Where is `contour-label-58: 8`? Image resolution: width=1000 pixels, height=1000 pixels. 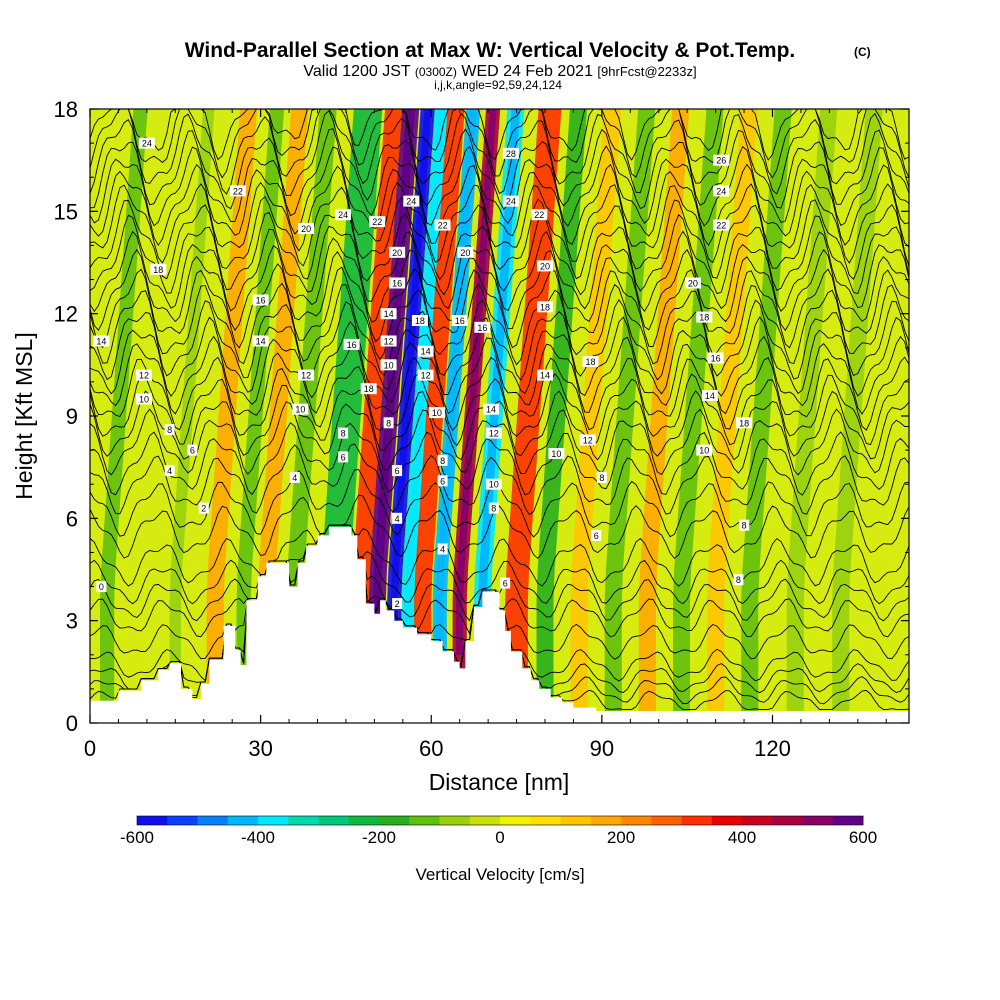 contour-label-58: 8 is located at coordinates (601, 477).